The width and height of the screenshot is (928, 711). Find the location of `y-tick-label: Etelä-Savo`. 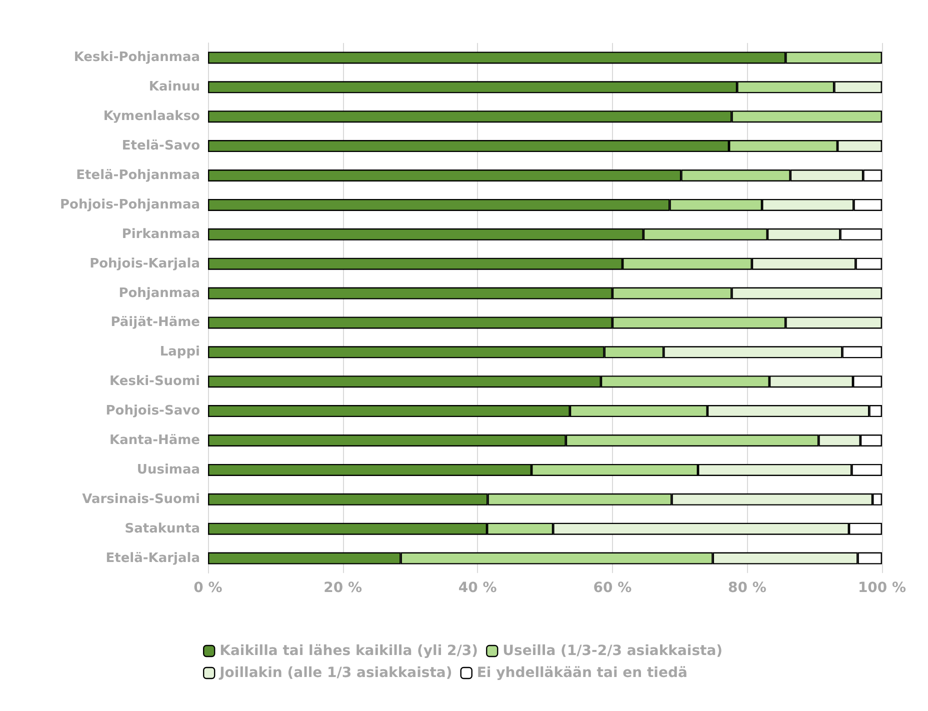

y-tick-label: Etelä-Savo is located at coordinates (161, 146).